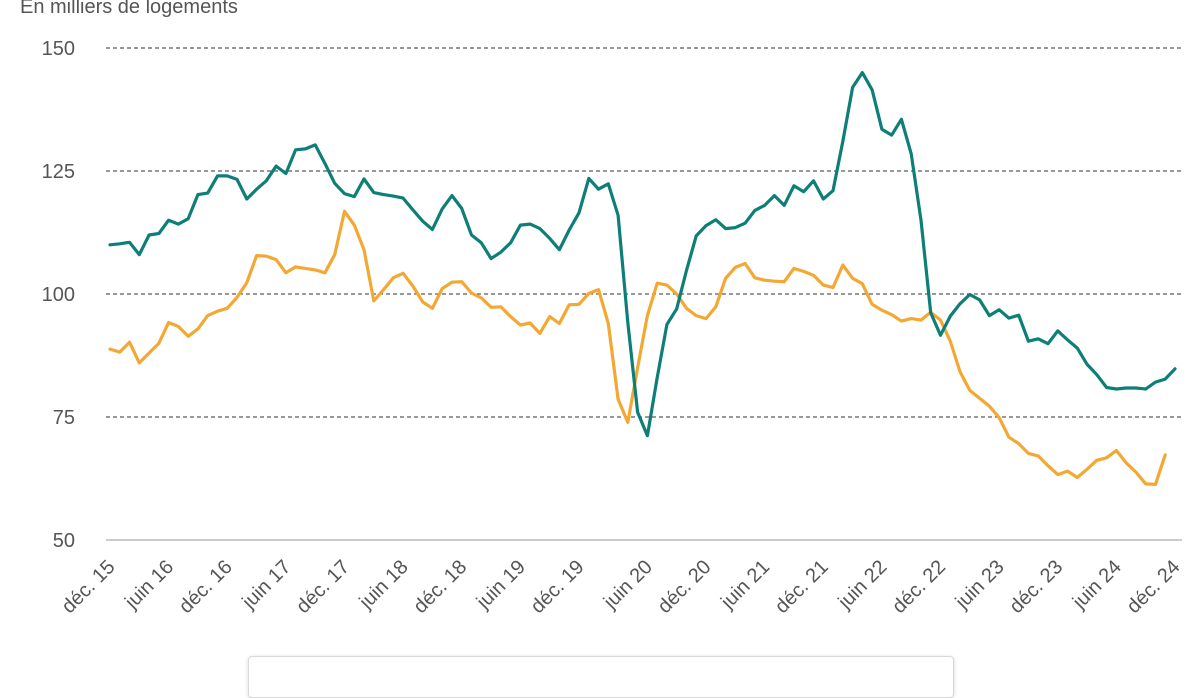 Image resolution: width=1200 pixels, height=698 pixels. What do you see at coordinates (628, 585) in the screenshot?
I see `x-tick-label: juin 20` at bounding box center [628, 585].